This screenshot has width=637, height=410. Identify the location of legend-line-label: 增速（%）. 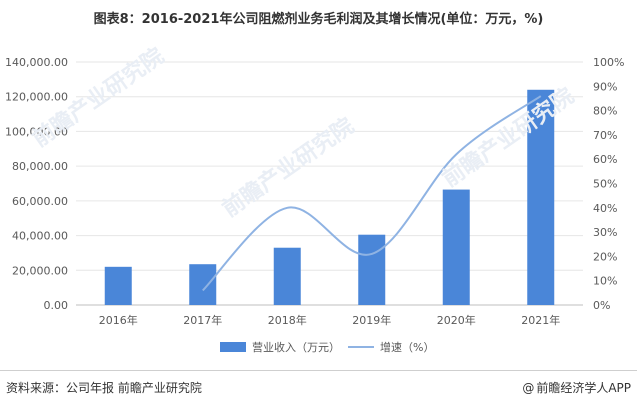
(407, 347).